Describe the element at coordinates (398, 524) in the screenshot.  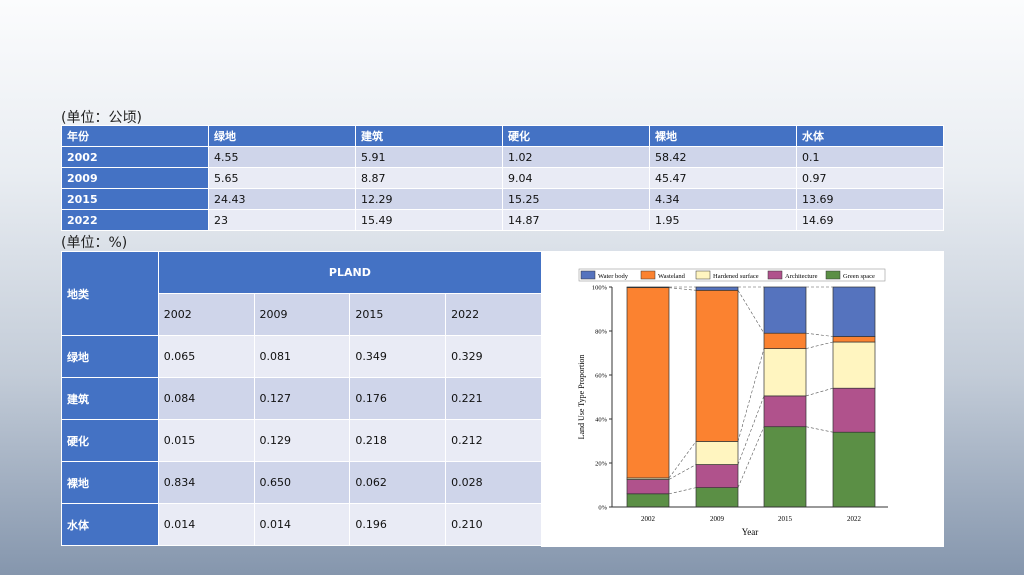
I see `table-cell: 0.196` at that location.